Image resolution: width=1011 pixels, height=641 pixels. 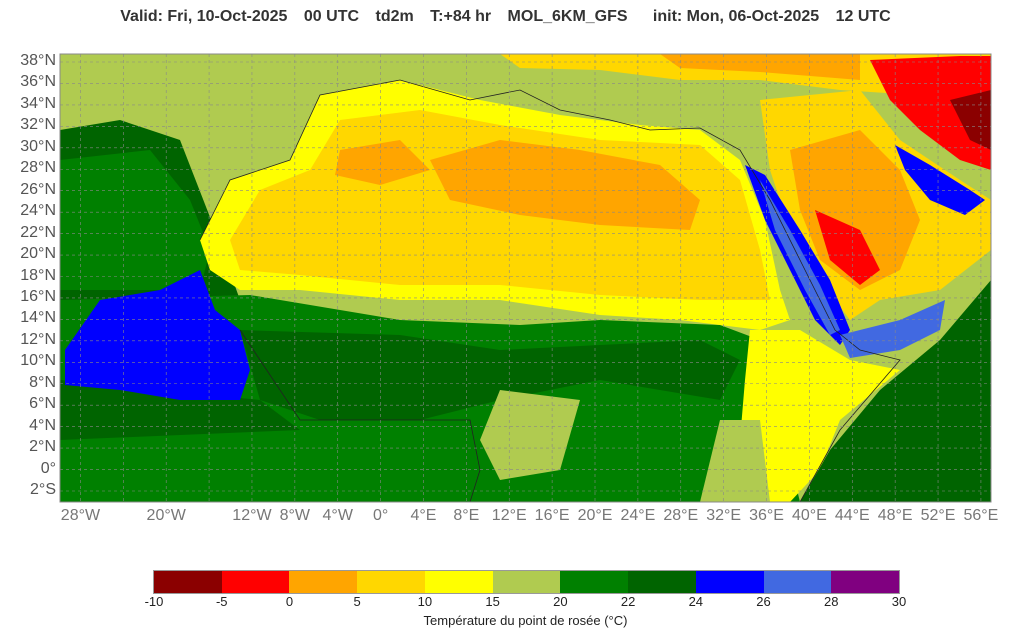 What do you see at coordinates (628, 601) in the screenshot?
I see `colorbar-tick-label: 22` at bounding box center [628, 601].